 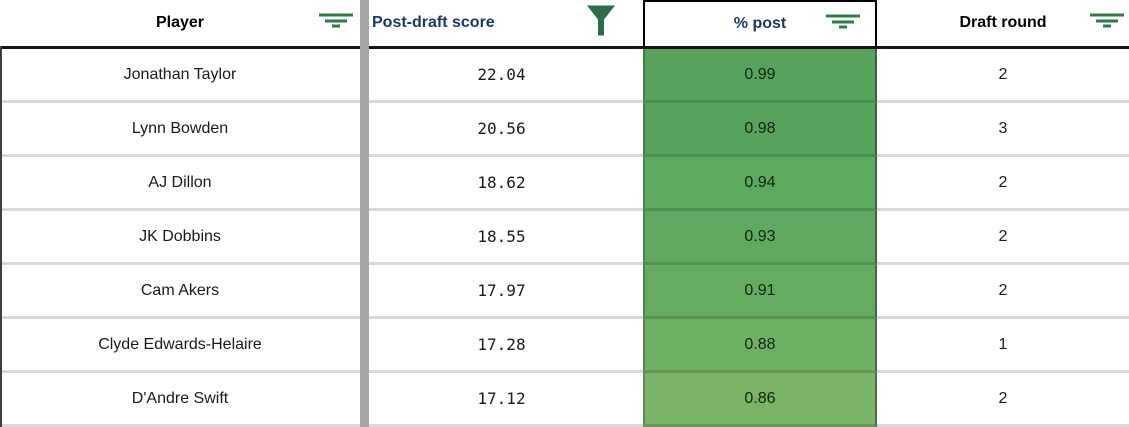 I want to click on player-cell: D'Andre Swift, so click(x=180, y=400).